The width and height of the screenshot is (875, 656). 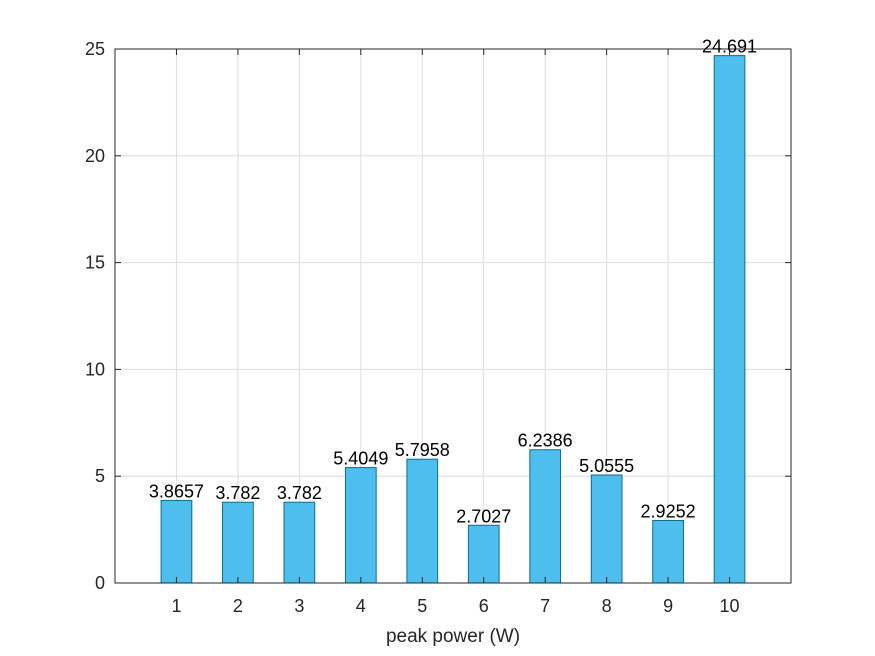 What do you see at coordinates (484, 606) in the screenshot?
I see `x-tick-label: 6` at bounding box center [484, 606].